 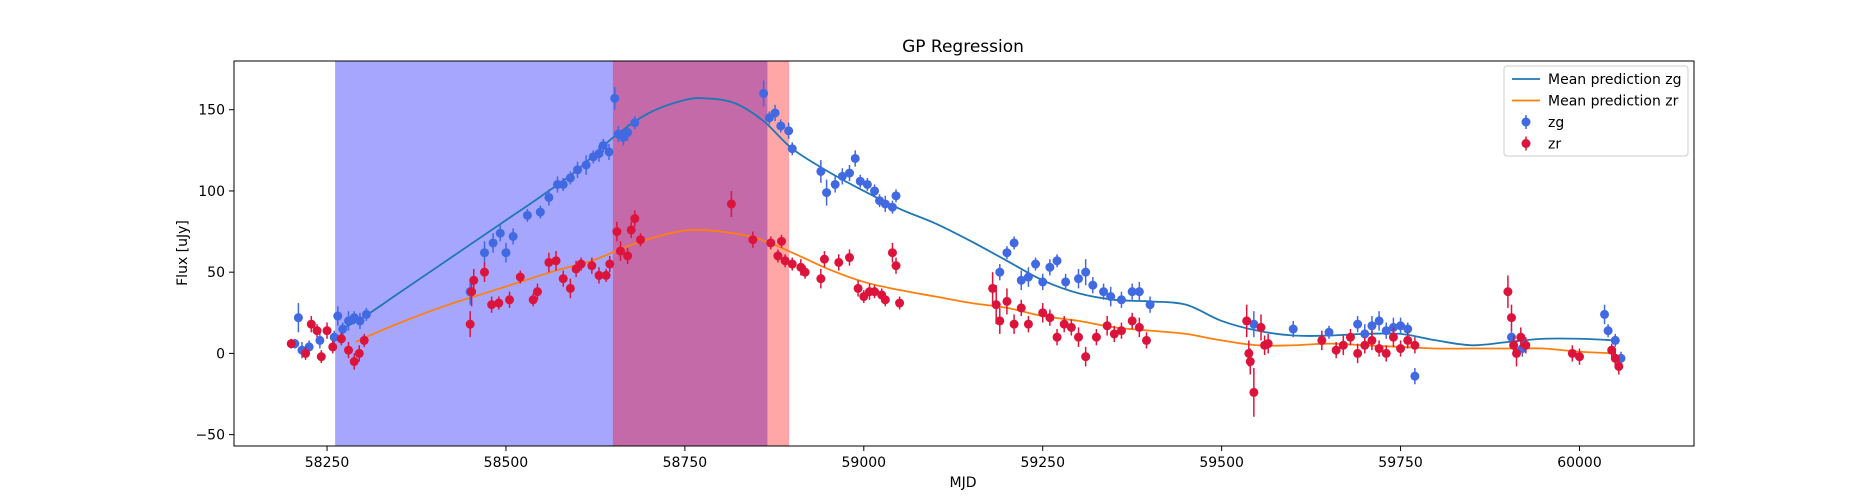 I want to click on legend-label: zr, so click(x=1554, y=145).